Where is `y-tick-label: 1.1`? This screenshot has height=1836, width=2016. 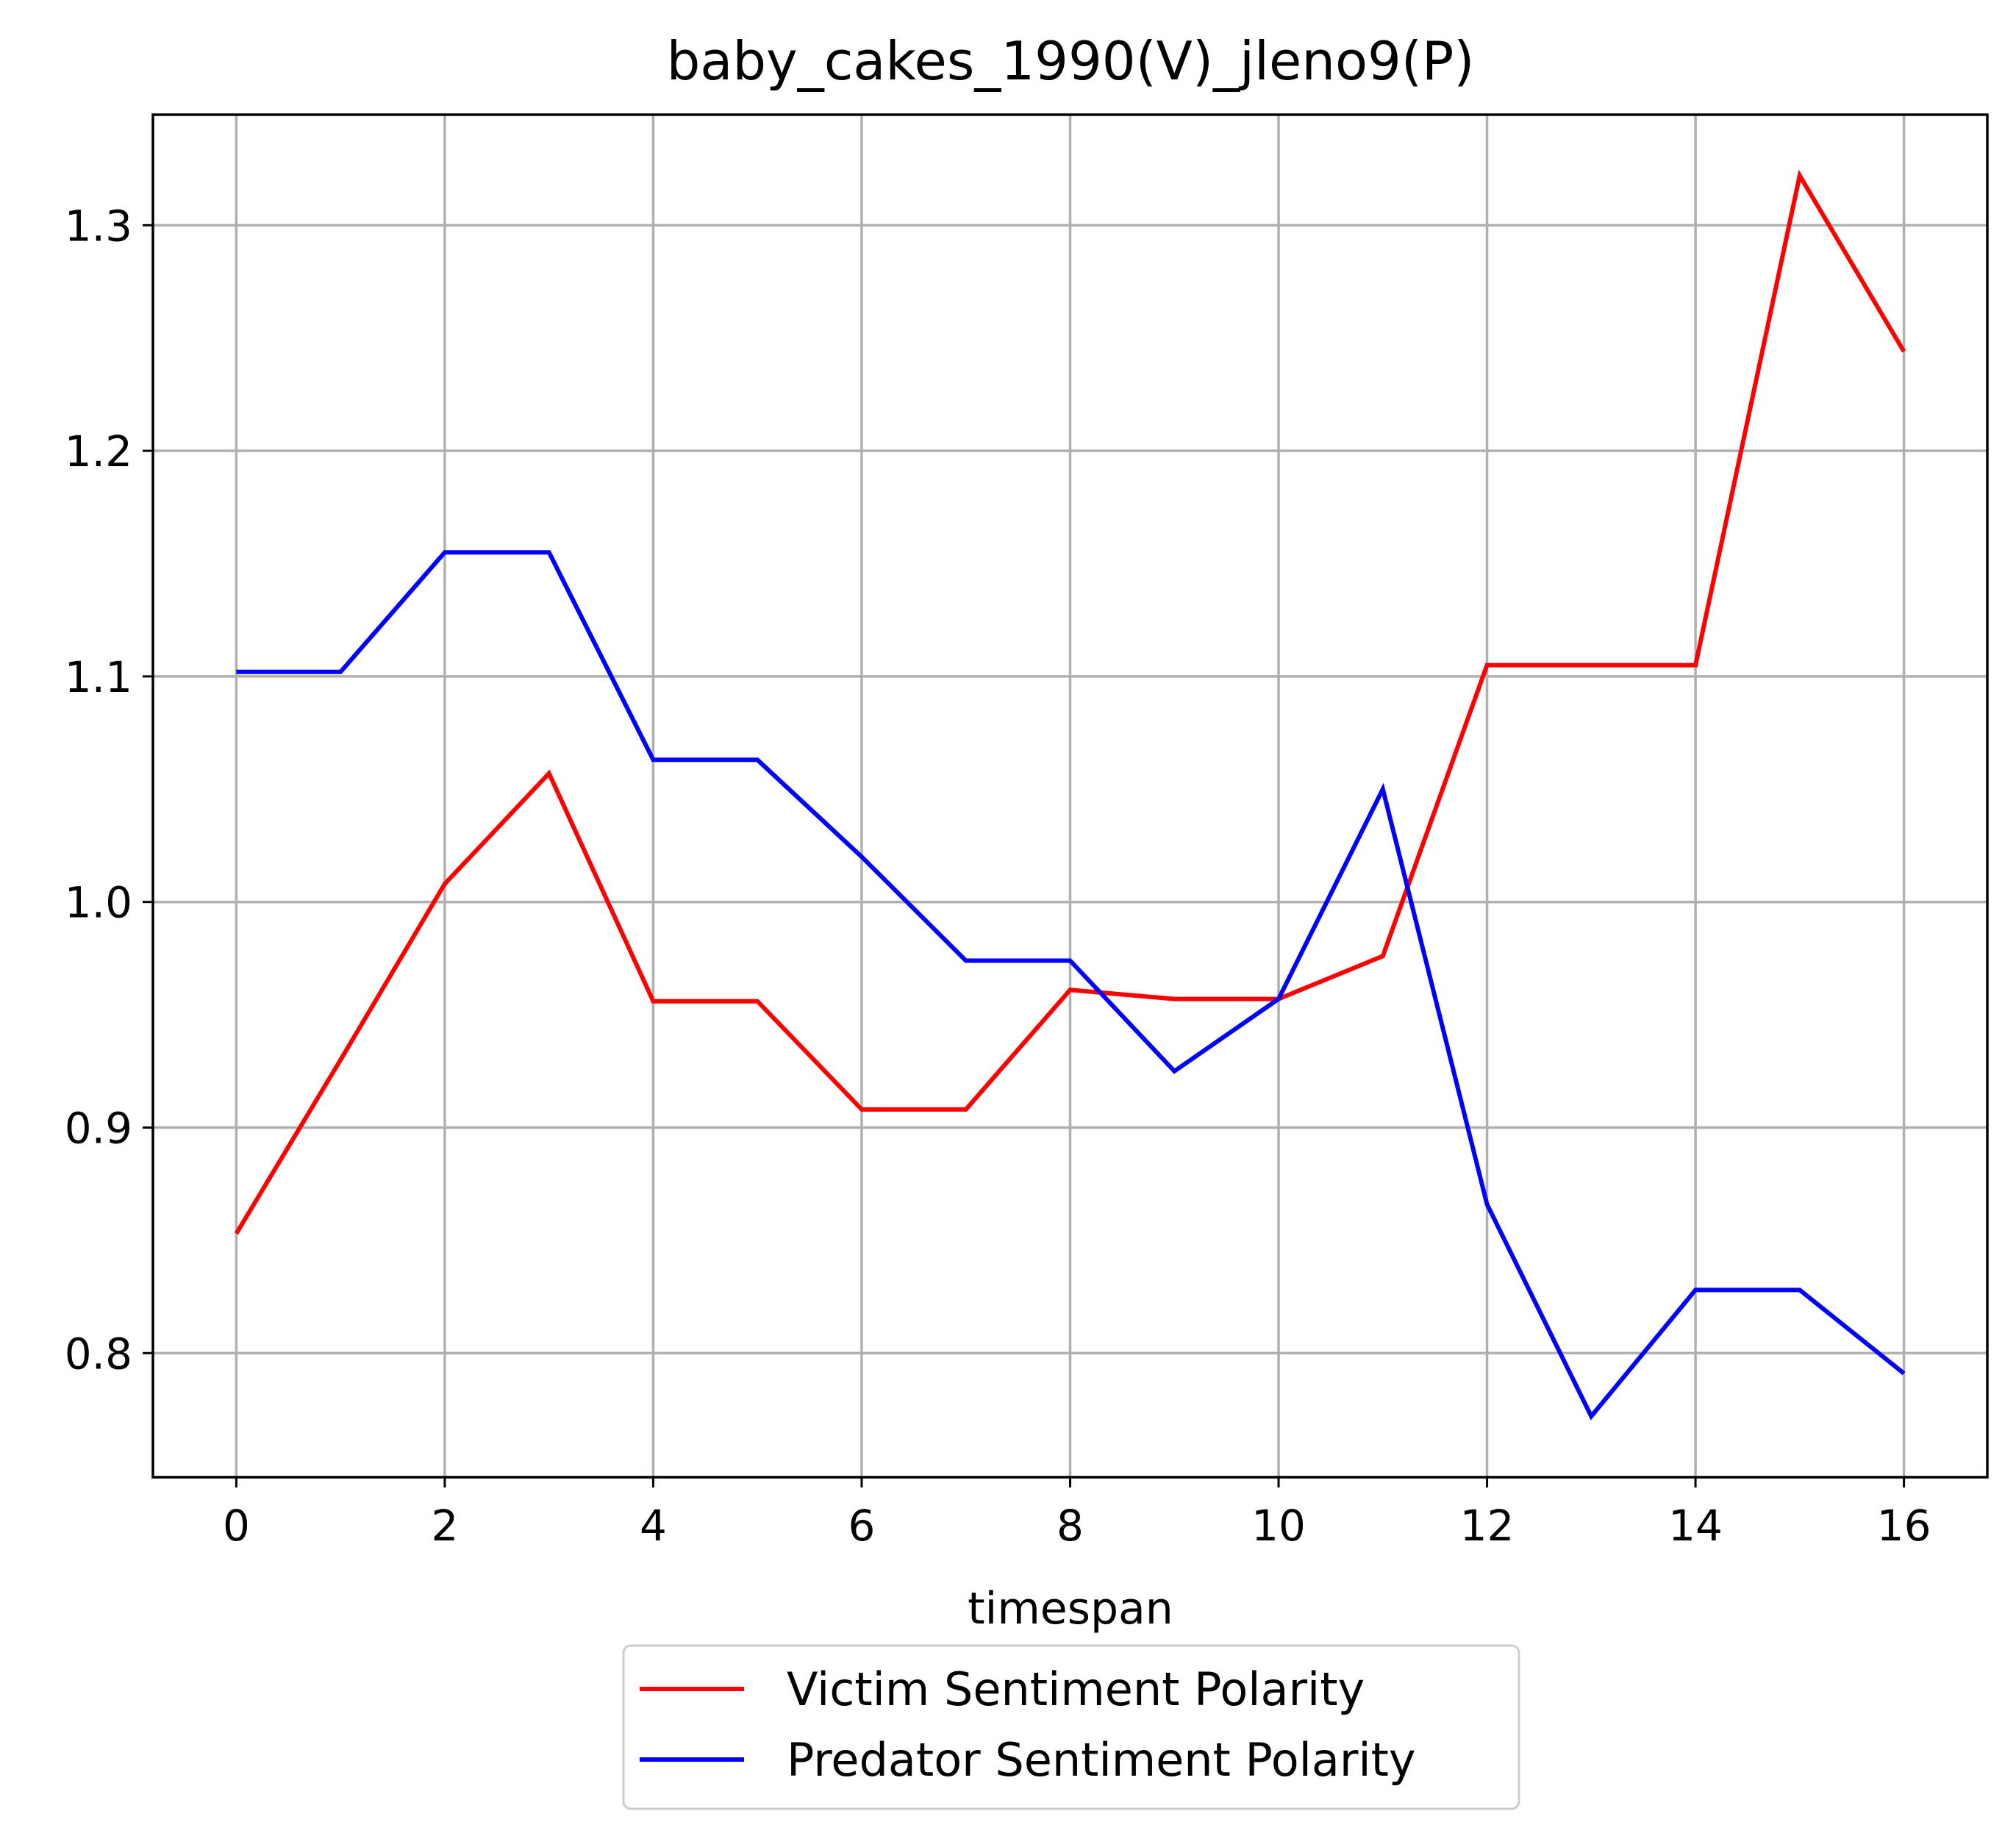
y-tick-label: 1.1 is located at coordinates (99, 677).